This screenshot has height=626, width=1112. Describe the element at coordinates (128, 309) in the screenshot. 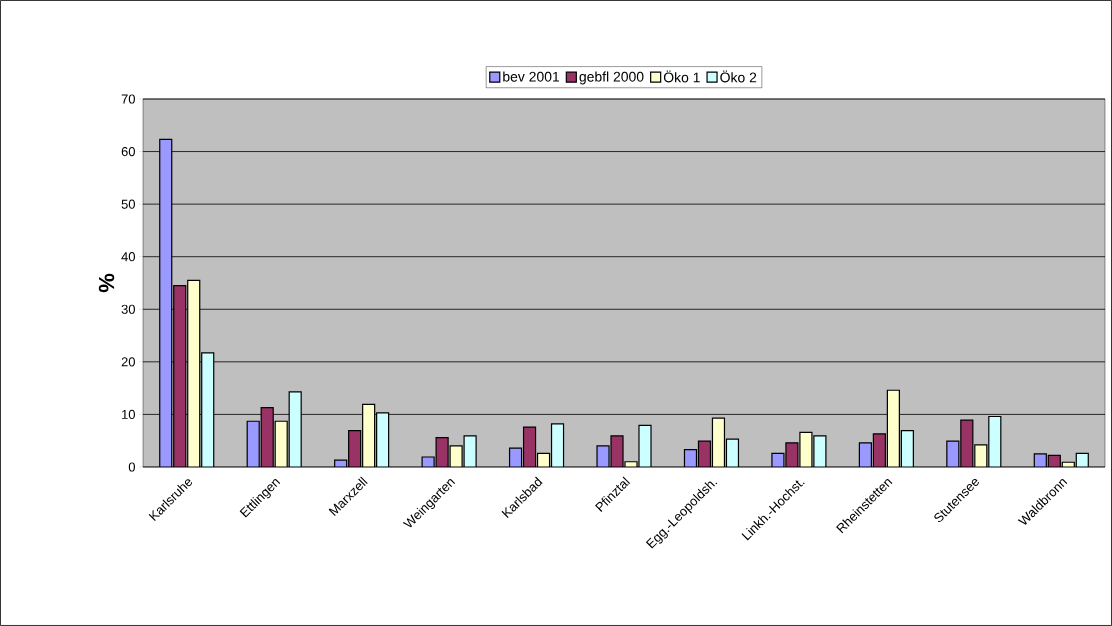

I see `y-tick-label: 30` at that location.